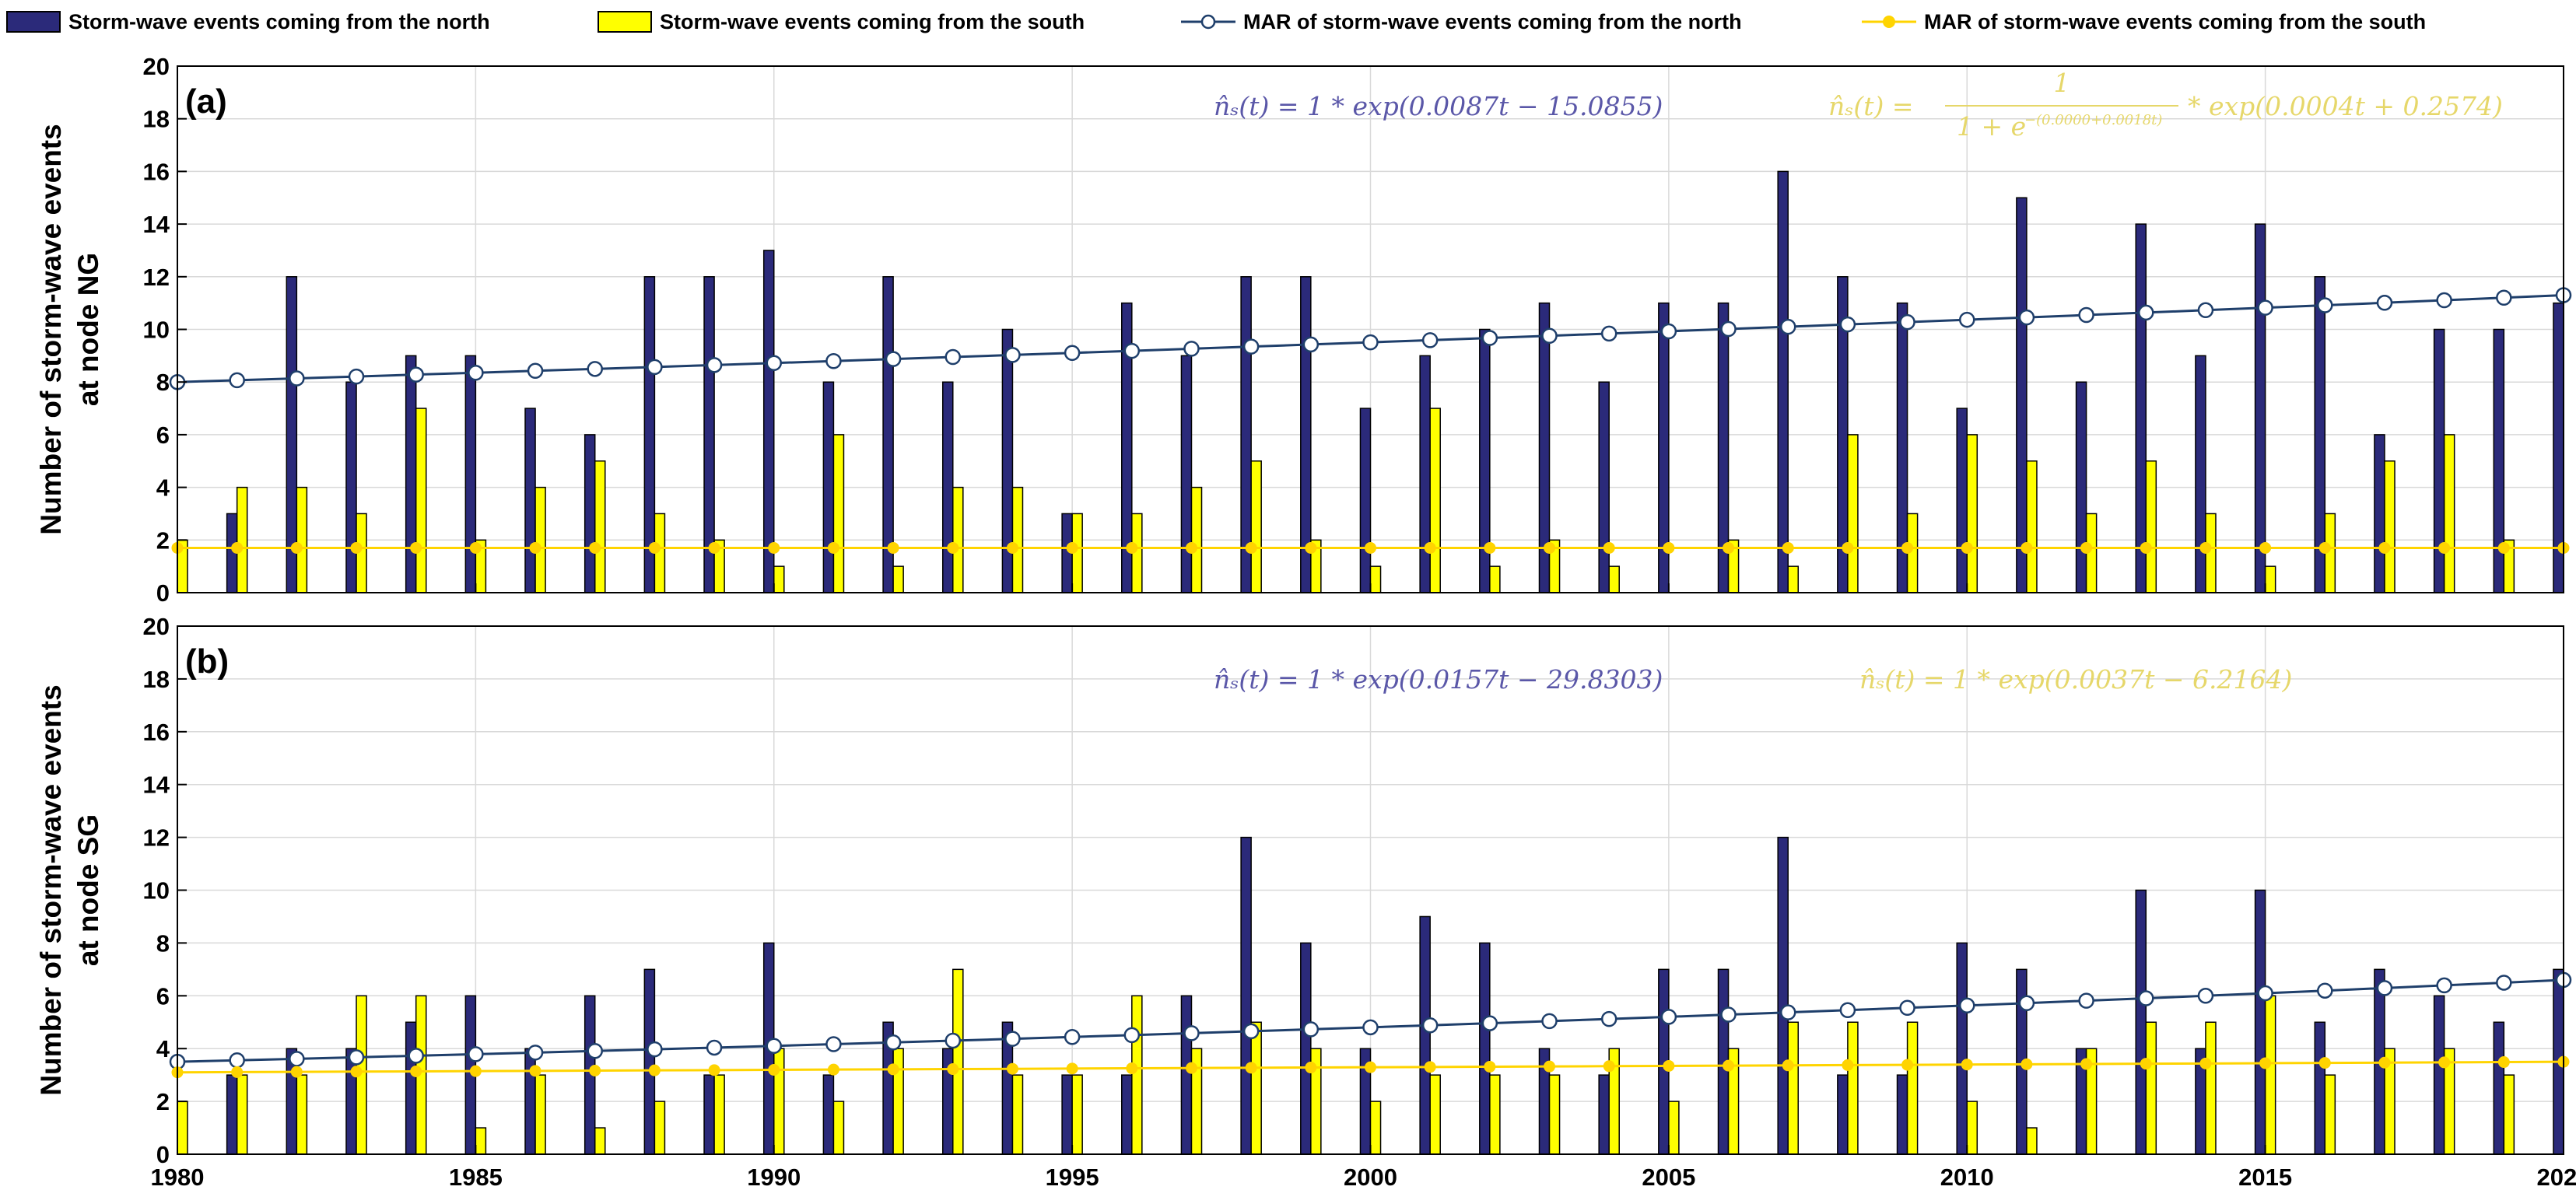  What do you see at coordinates (1256, 1088) in the screenshot?
I see `bar-south-1998` at bounding box center [1256, 1088].